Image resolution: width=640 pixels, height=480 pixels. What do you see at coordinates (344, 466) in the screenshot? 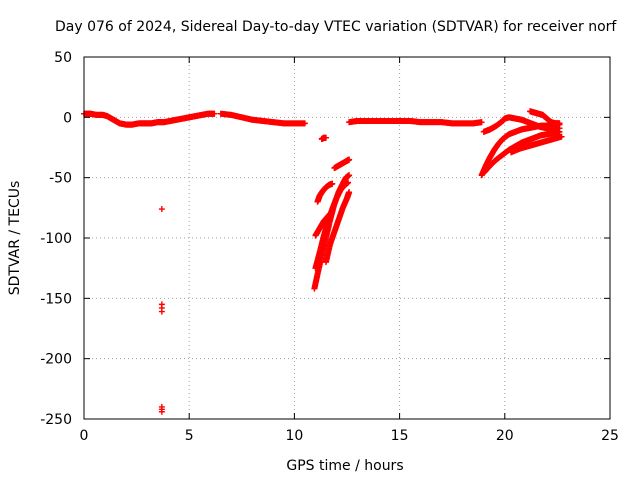
I see `x-axis-label: GPS time / hours` at bounding box center [344, 466].